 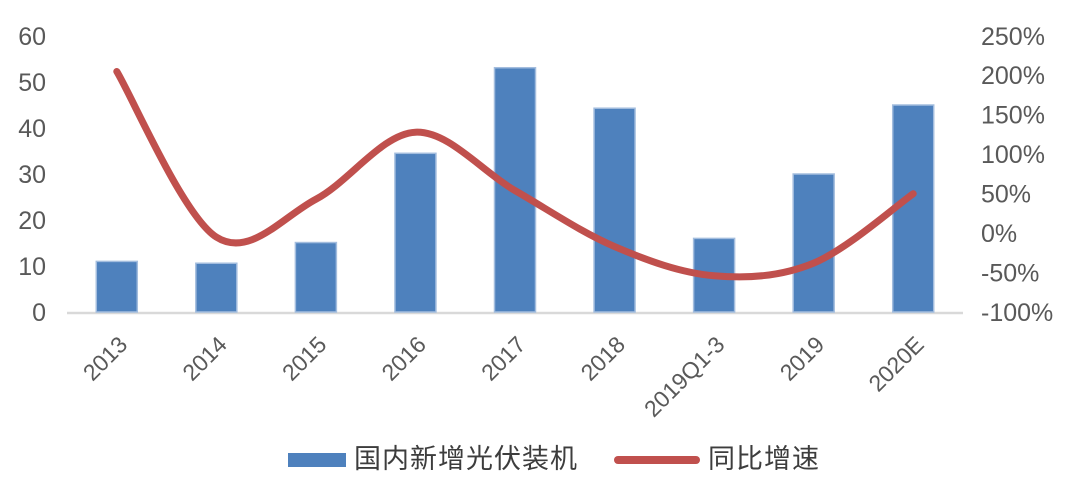 What do you see at coordinates (802, 358) in the screenshot?
I see `x-axis-category-label: 2019` at bounding box center [802, 358].